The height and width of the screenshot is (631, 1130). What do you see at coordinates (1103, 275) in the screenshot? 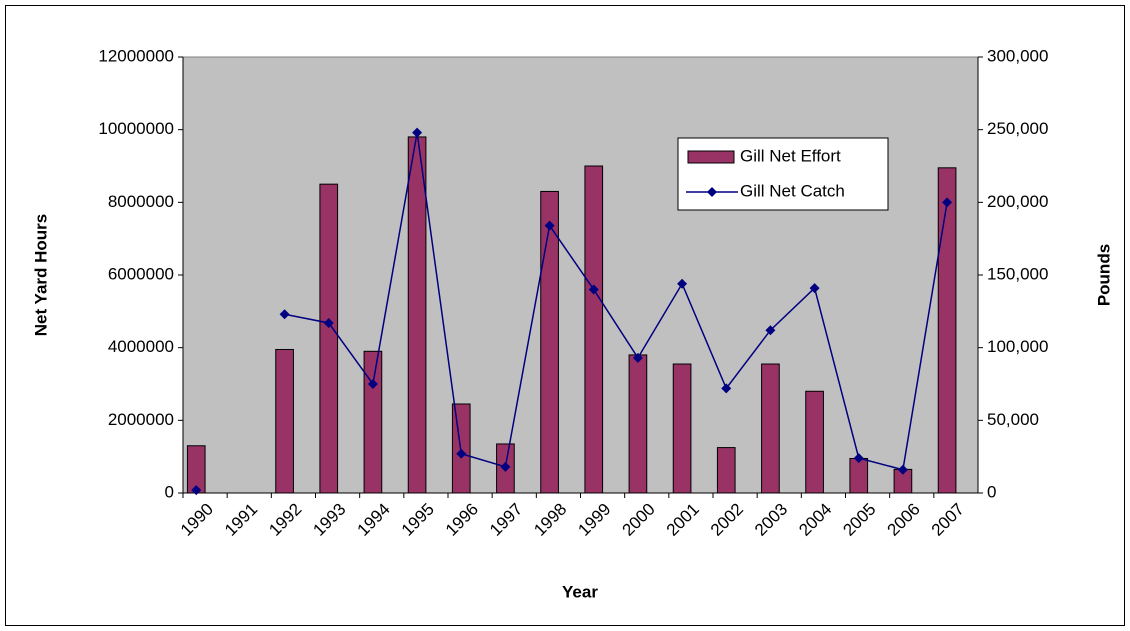
I see `y2-axis-title: Pounds` at bounding box center [1103, 275].